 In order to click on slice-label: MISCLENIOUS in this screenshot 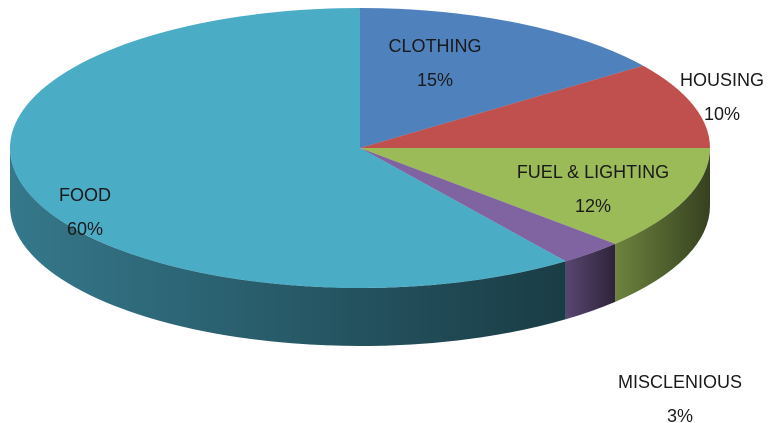, I will do `click(680, 382)`.